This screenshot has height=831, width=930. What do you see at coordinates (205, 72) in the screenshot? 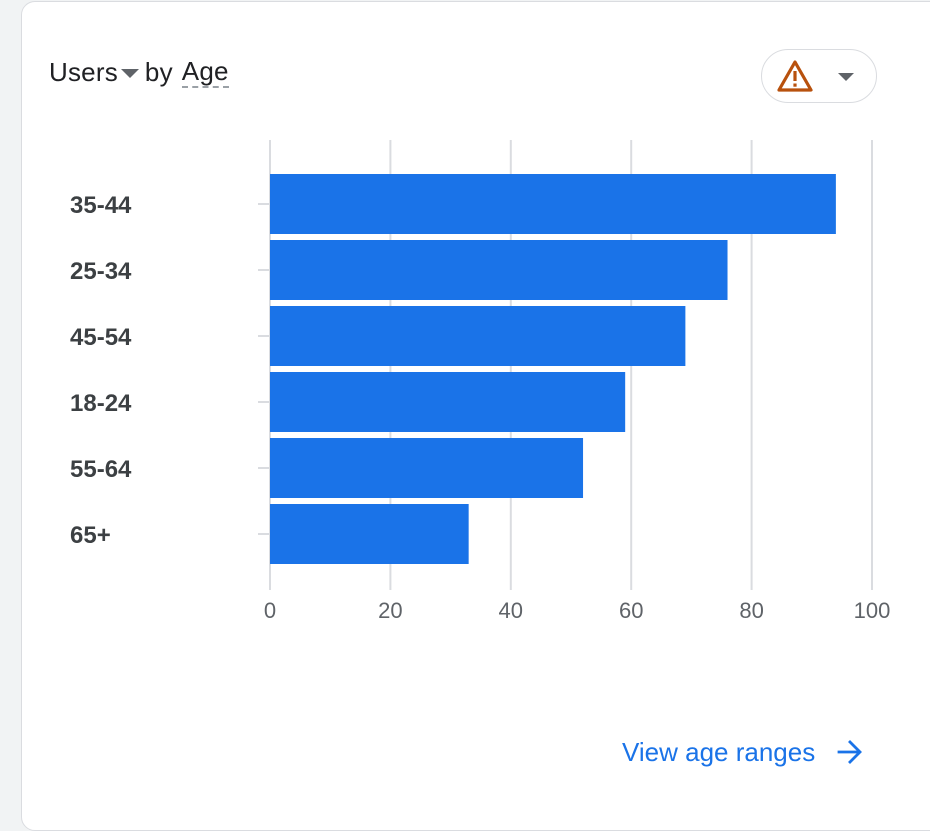
I see `dimension-selector: Age` at bounding box center [205, 72].